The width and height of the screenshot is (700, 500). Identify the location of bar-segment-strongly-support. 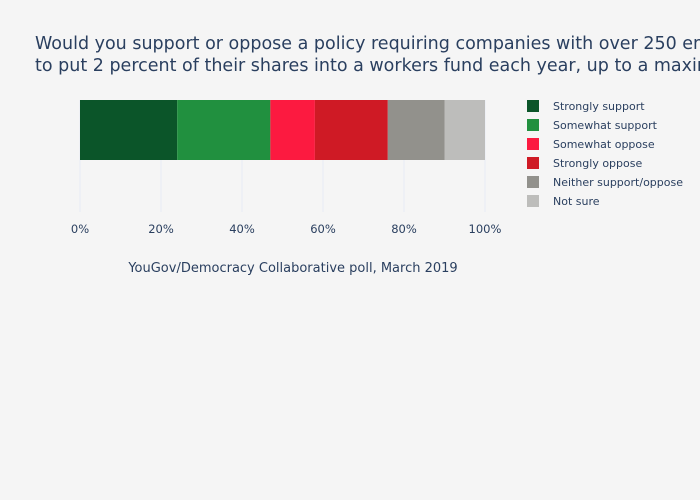
(129, 130).